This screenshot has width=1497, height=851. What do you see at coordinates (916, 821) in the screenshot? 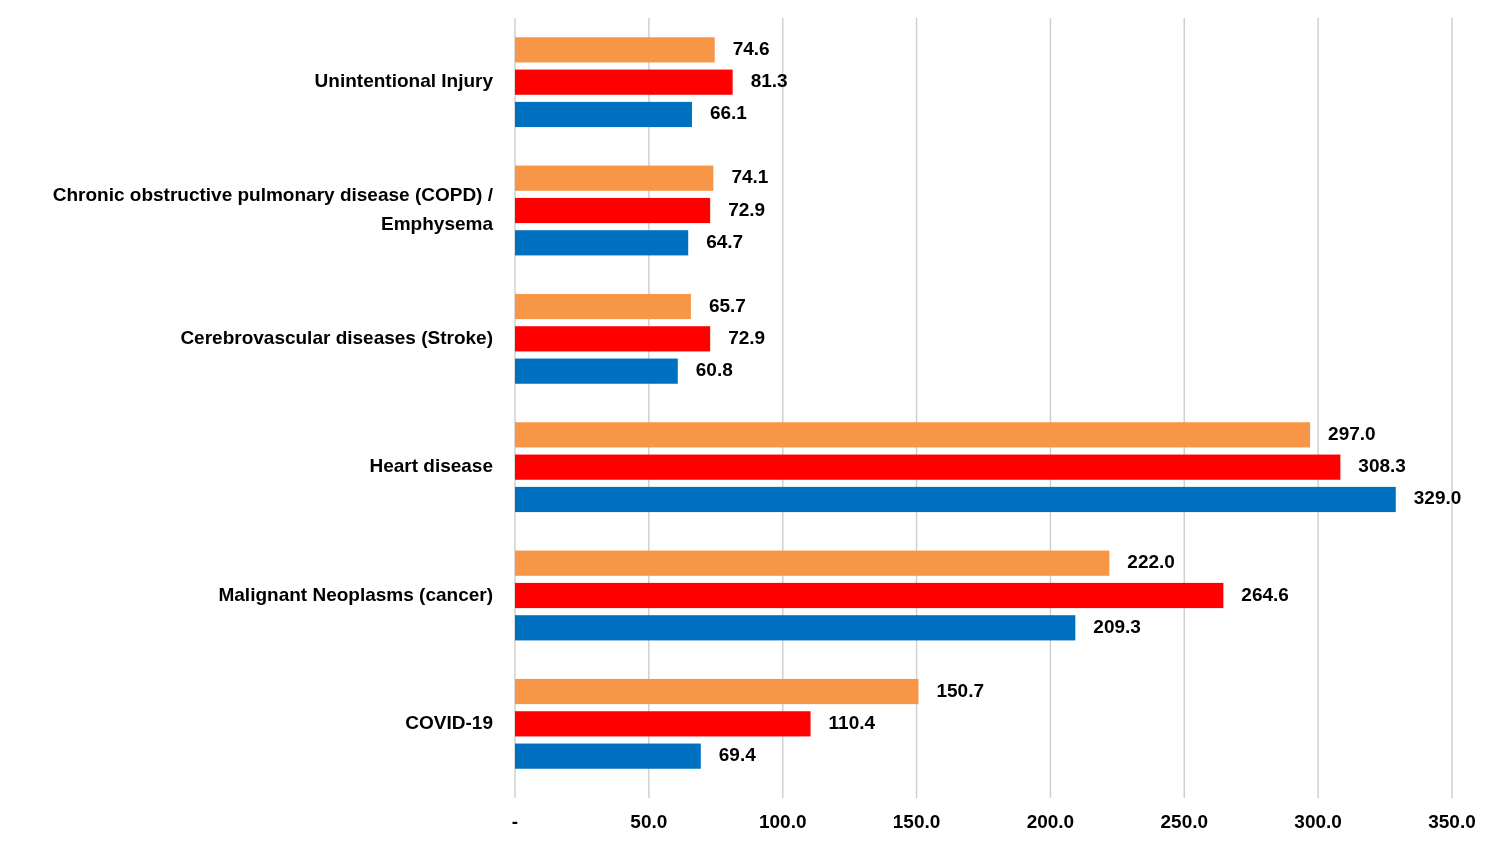
I see `x-tick-label: 150.0` at bounding box center [916, 821].